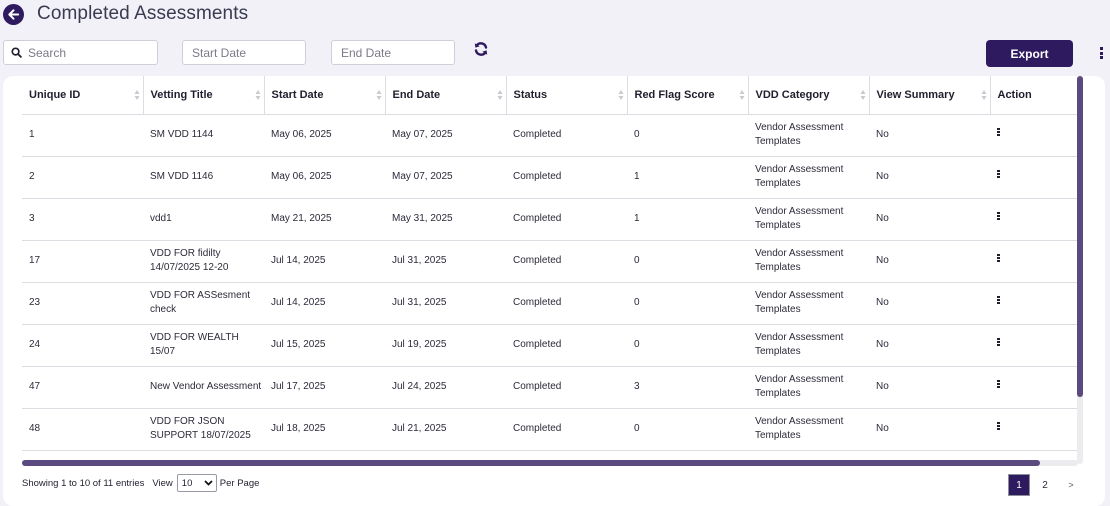  I want to click on back-button, so click(13, 14).